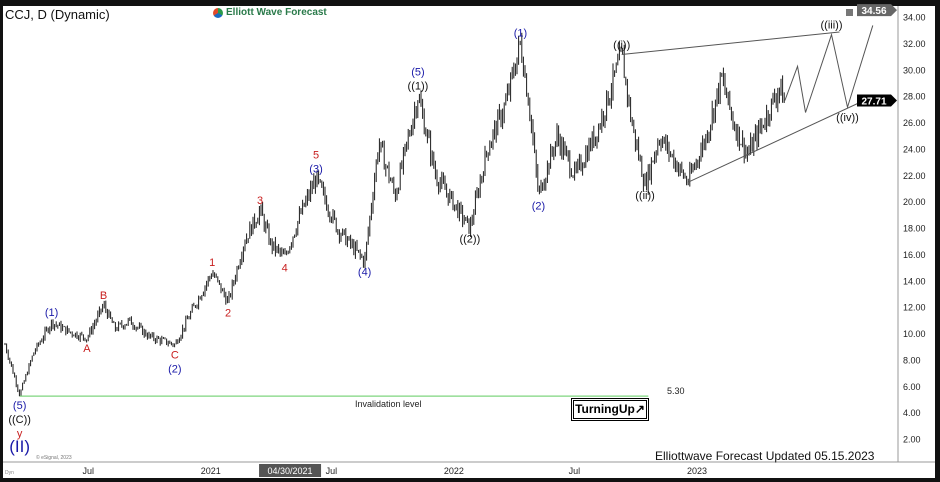 The width and height of the screenshot is (940, 482). I want to click on upper-wedge-line, so click(730, 43).